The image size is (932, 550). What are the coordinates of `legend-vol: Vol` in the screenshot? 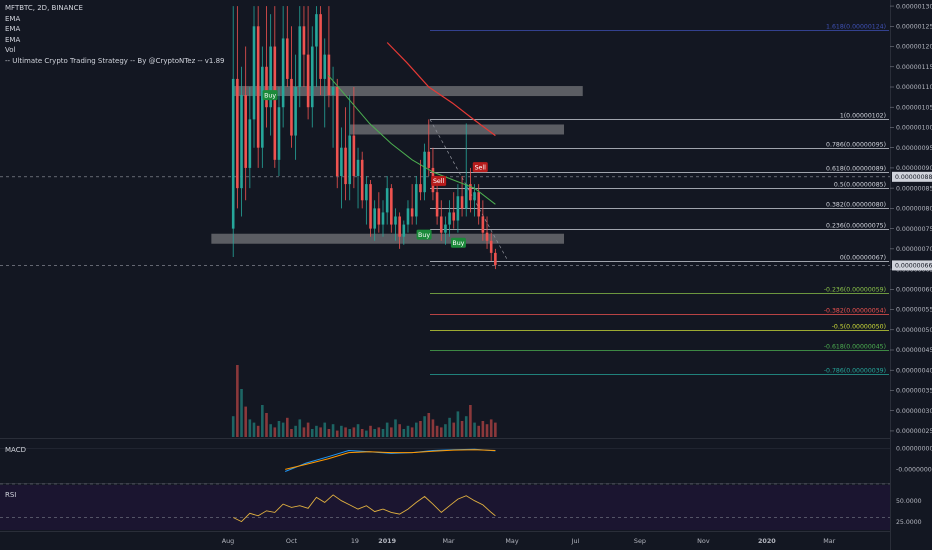 It's located at (10, 50).